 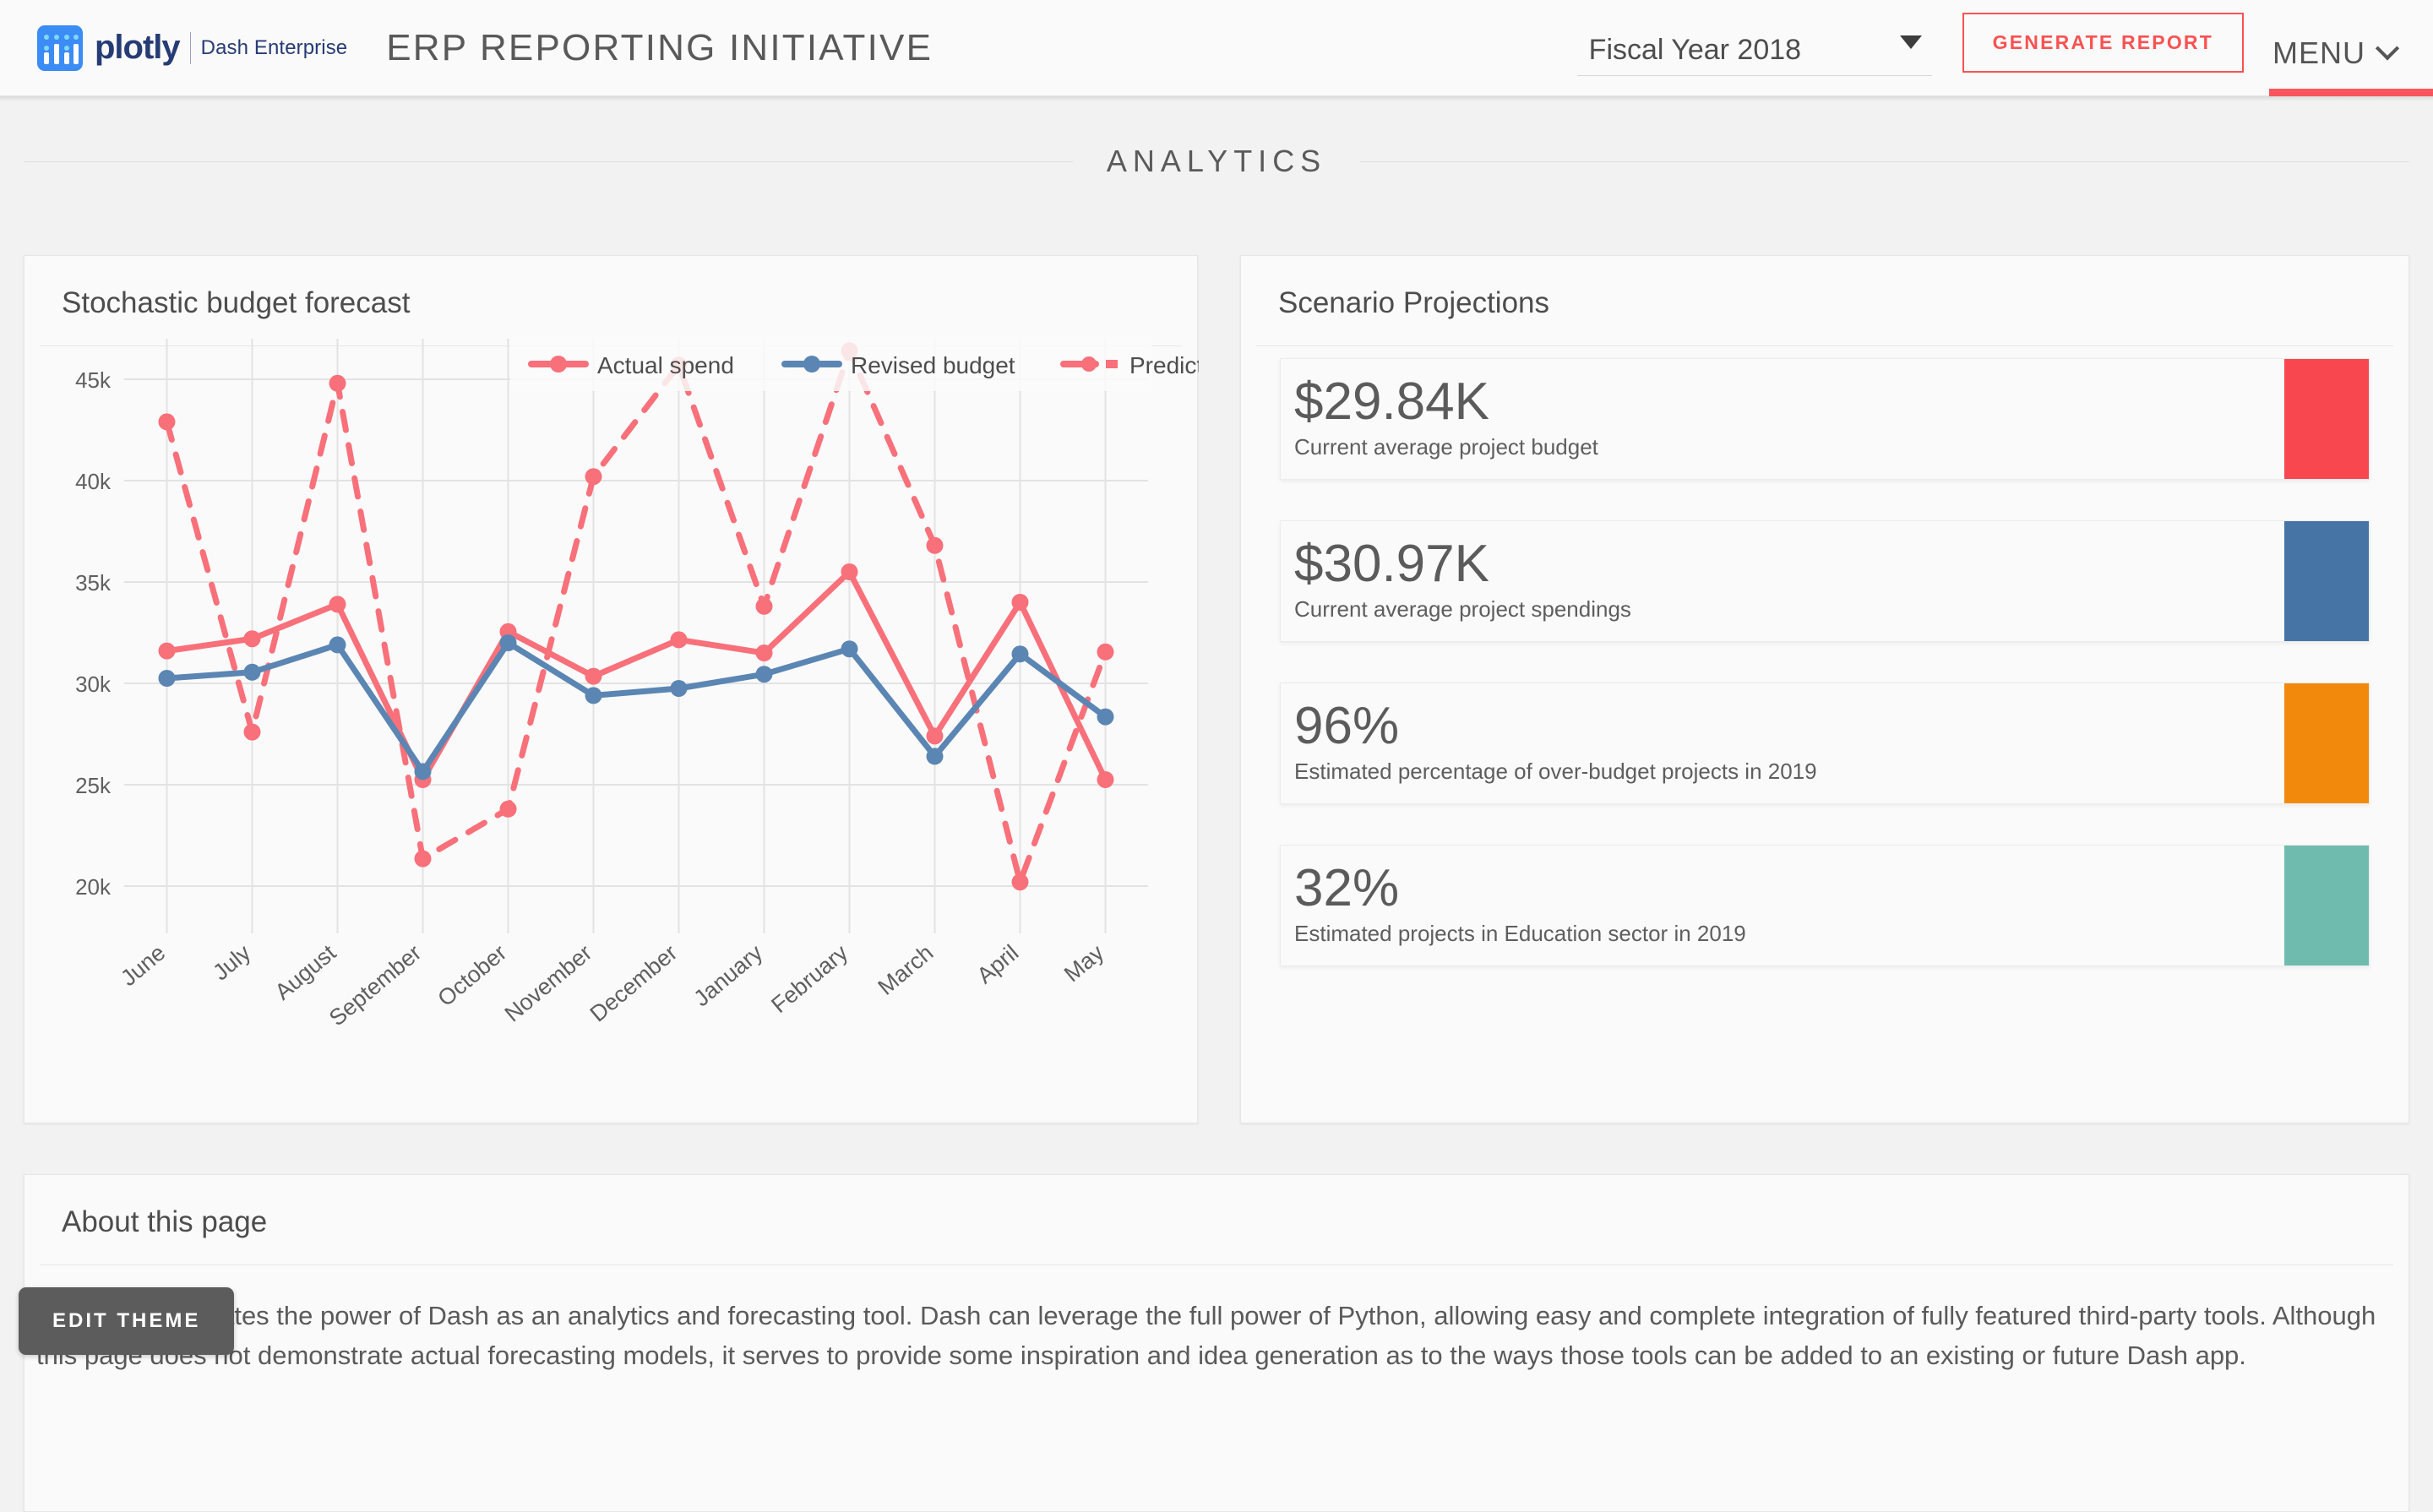 What do you see at coordinates (998, 965) in the screenshot?
I see `x-axis-tick-label: April` at bounding box center [998, 965].